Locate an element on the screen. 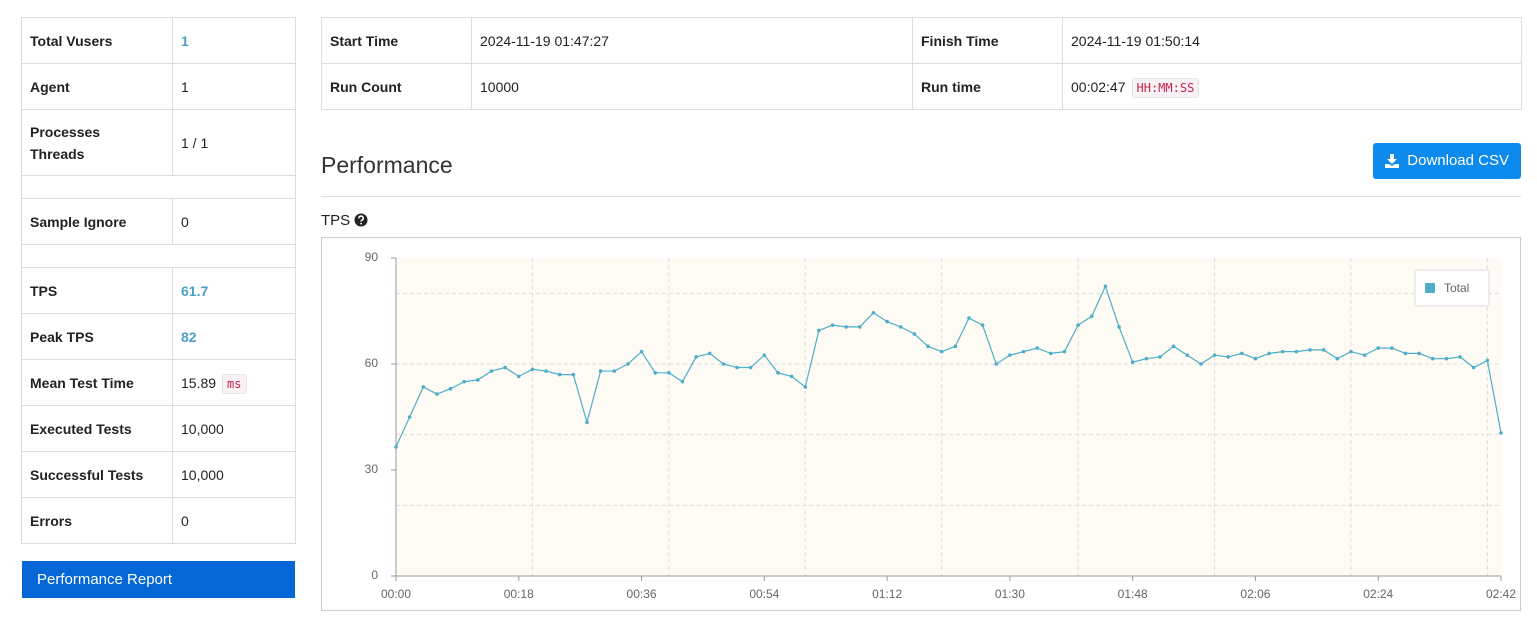 The height and width of the screenshot is (631, 1537). label: Processes is located at coordinates (65, 131).